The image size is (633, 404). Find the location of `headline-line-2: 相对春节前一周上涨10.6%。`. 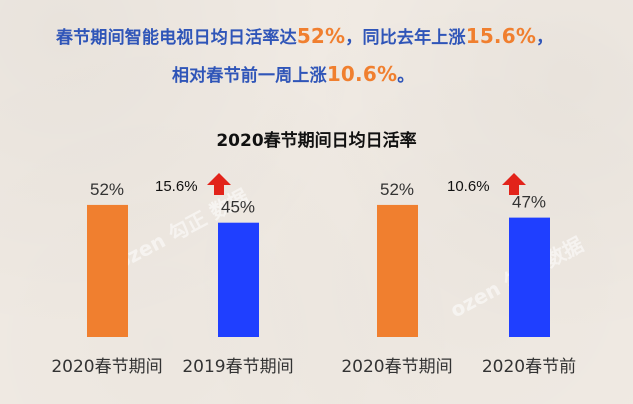

headline-line-2: 相对春节前一周上涨10.6%。 is located at coordinates (336, 75).